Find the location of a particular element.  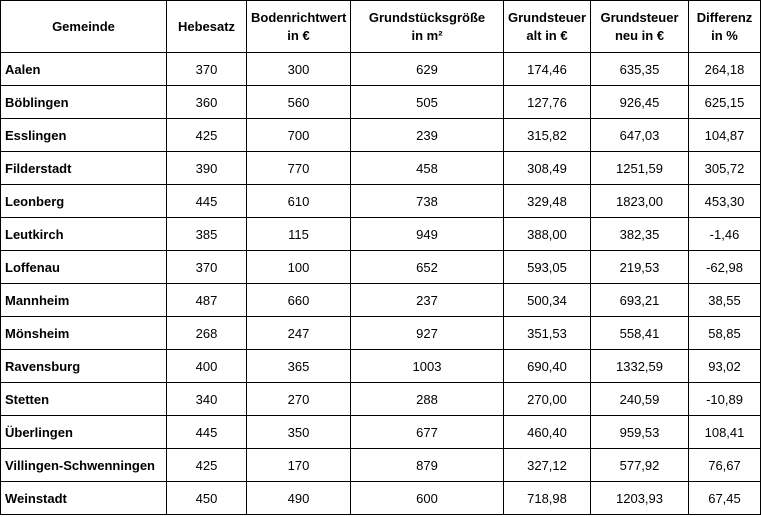

value-cell: 1203,93 is located at coordinates (639, 498).